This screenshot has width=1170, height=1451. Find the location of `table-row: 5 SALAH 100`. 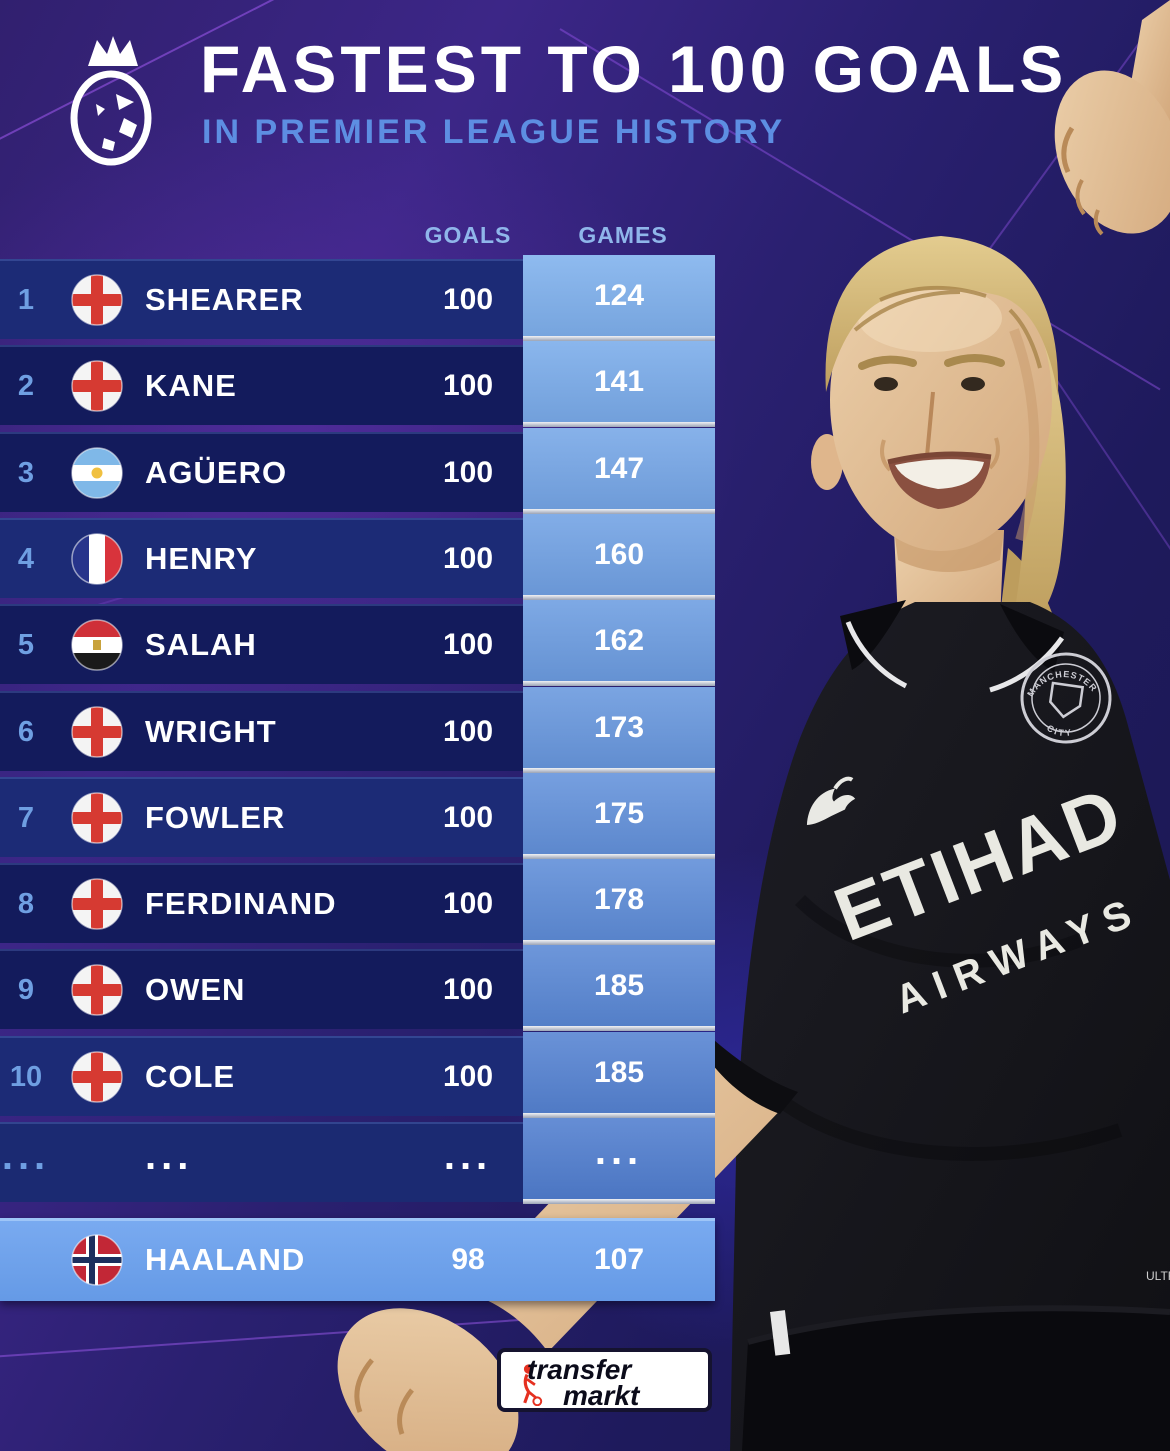

table-row: 5 SALAH 100 is located at coordinates (261, 644).